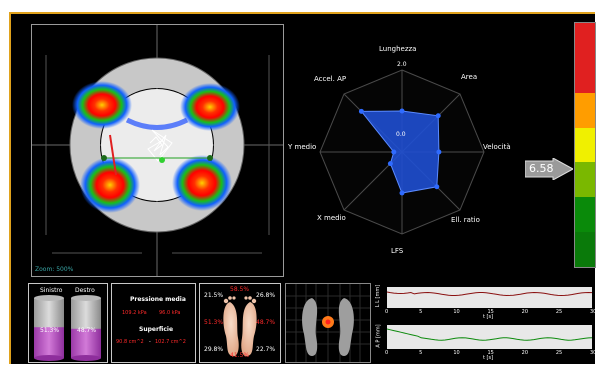 Image resolution: width=598 pixels, height=369 pixels. I want to click on radar-label-accel-ap: Accel. AP, so click(330, 79).